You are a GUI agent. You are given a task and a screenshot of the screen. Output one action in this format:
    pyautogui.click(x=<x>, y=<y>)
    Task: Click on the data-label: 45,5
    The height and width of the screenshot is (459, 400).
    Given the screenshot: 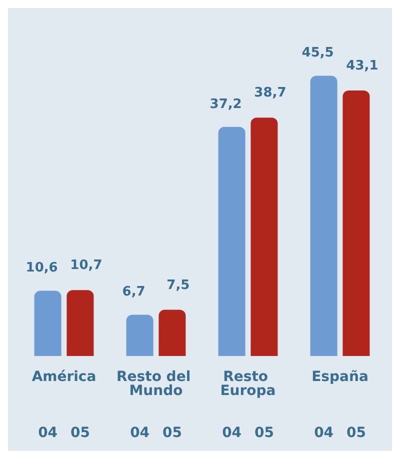 What is the action you would take?
    pyautogui.click(x=318, y=53)
    